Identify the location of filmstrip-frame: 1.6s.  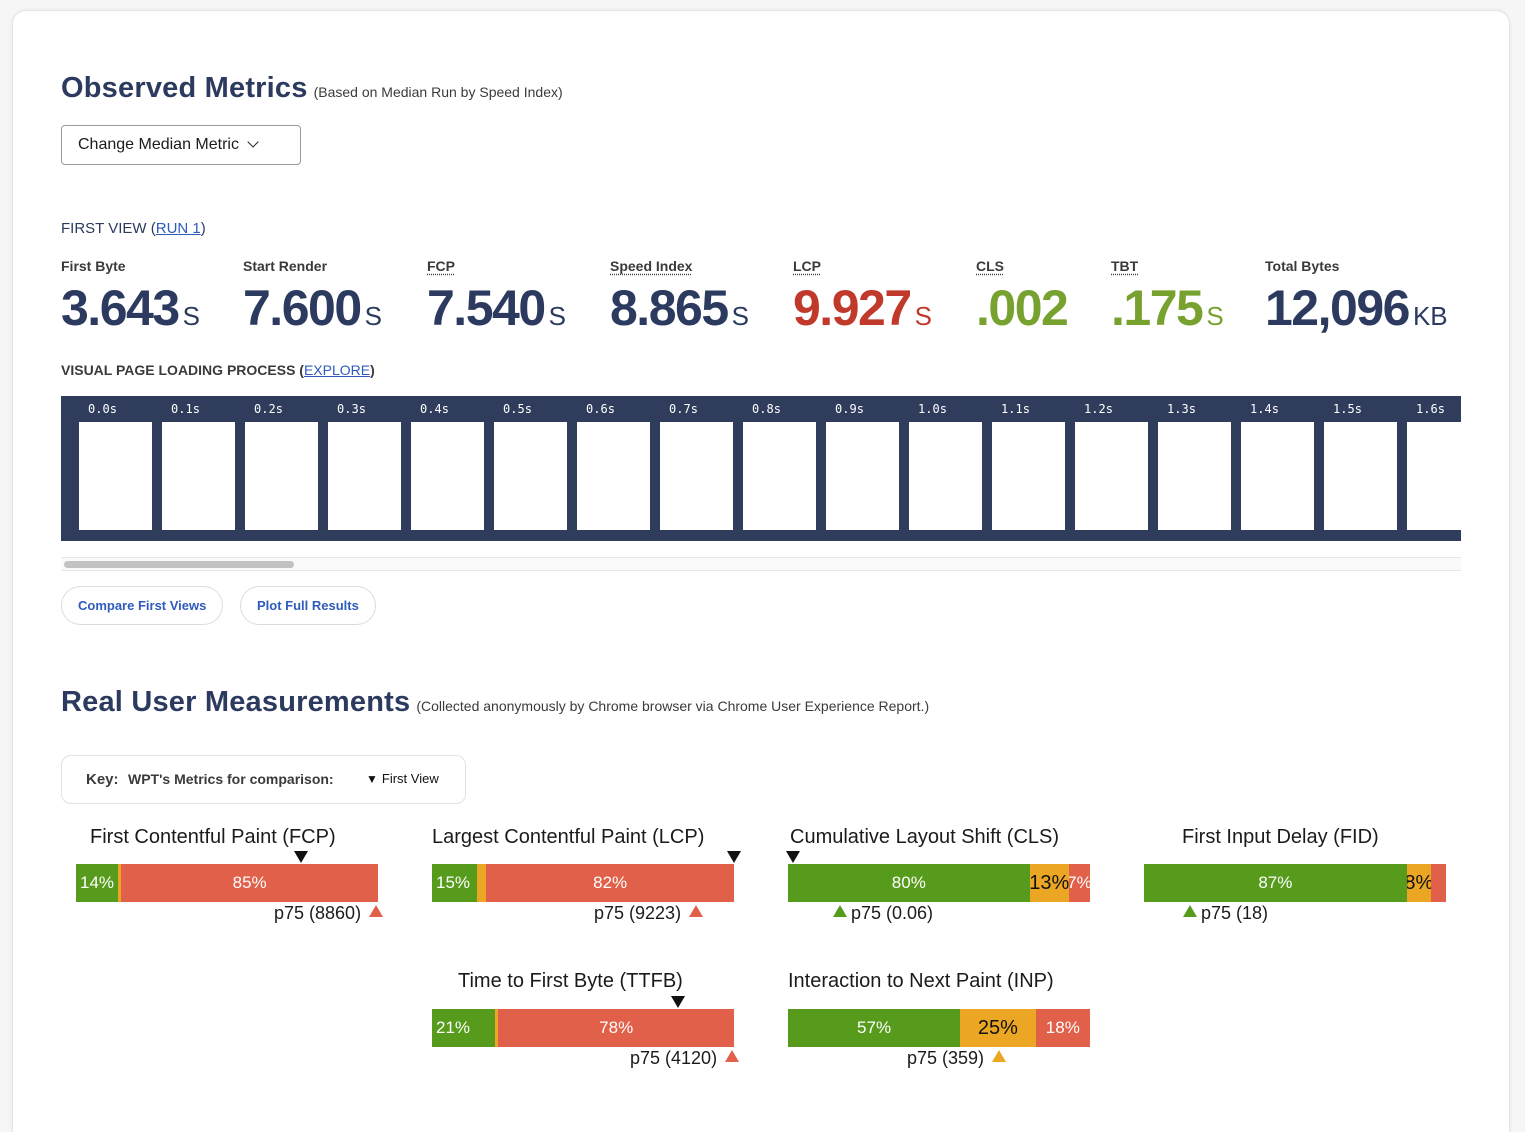
(1425, 468).